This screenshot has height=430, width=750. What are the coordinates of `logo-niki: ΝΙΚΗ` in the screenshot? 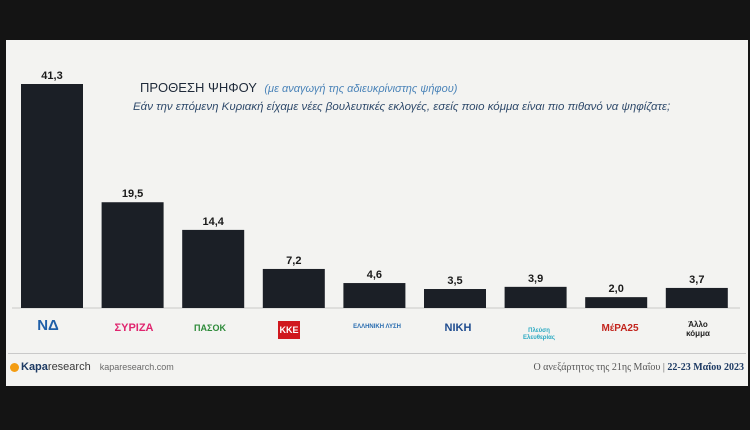 It's located at (458, 333).